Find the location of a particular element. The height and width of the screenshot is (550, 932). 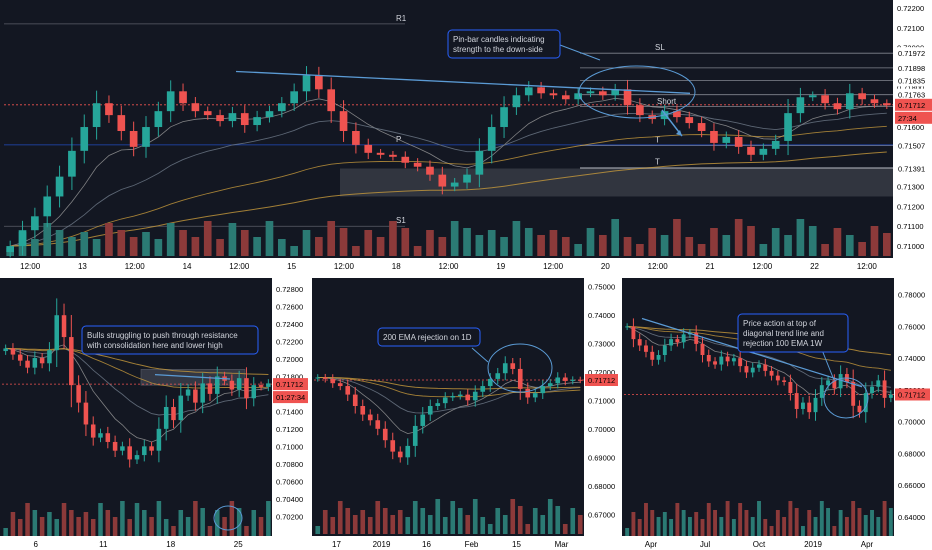

diagonal-trend-line is located at coordinates (752, 352).